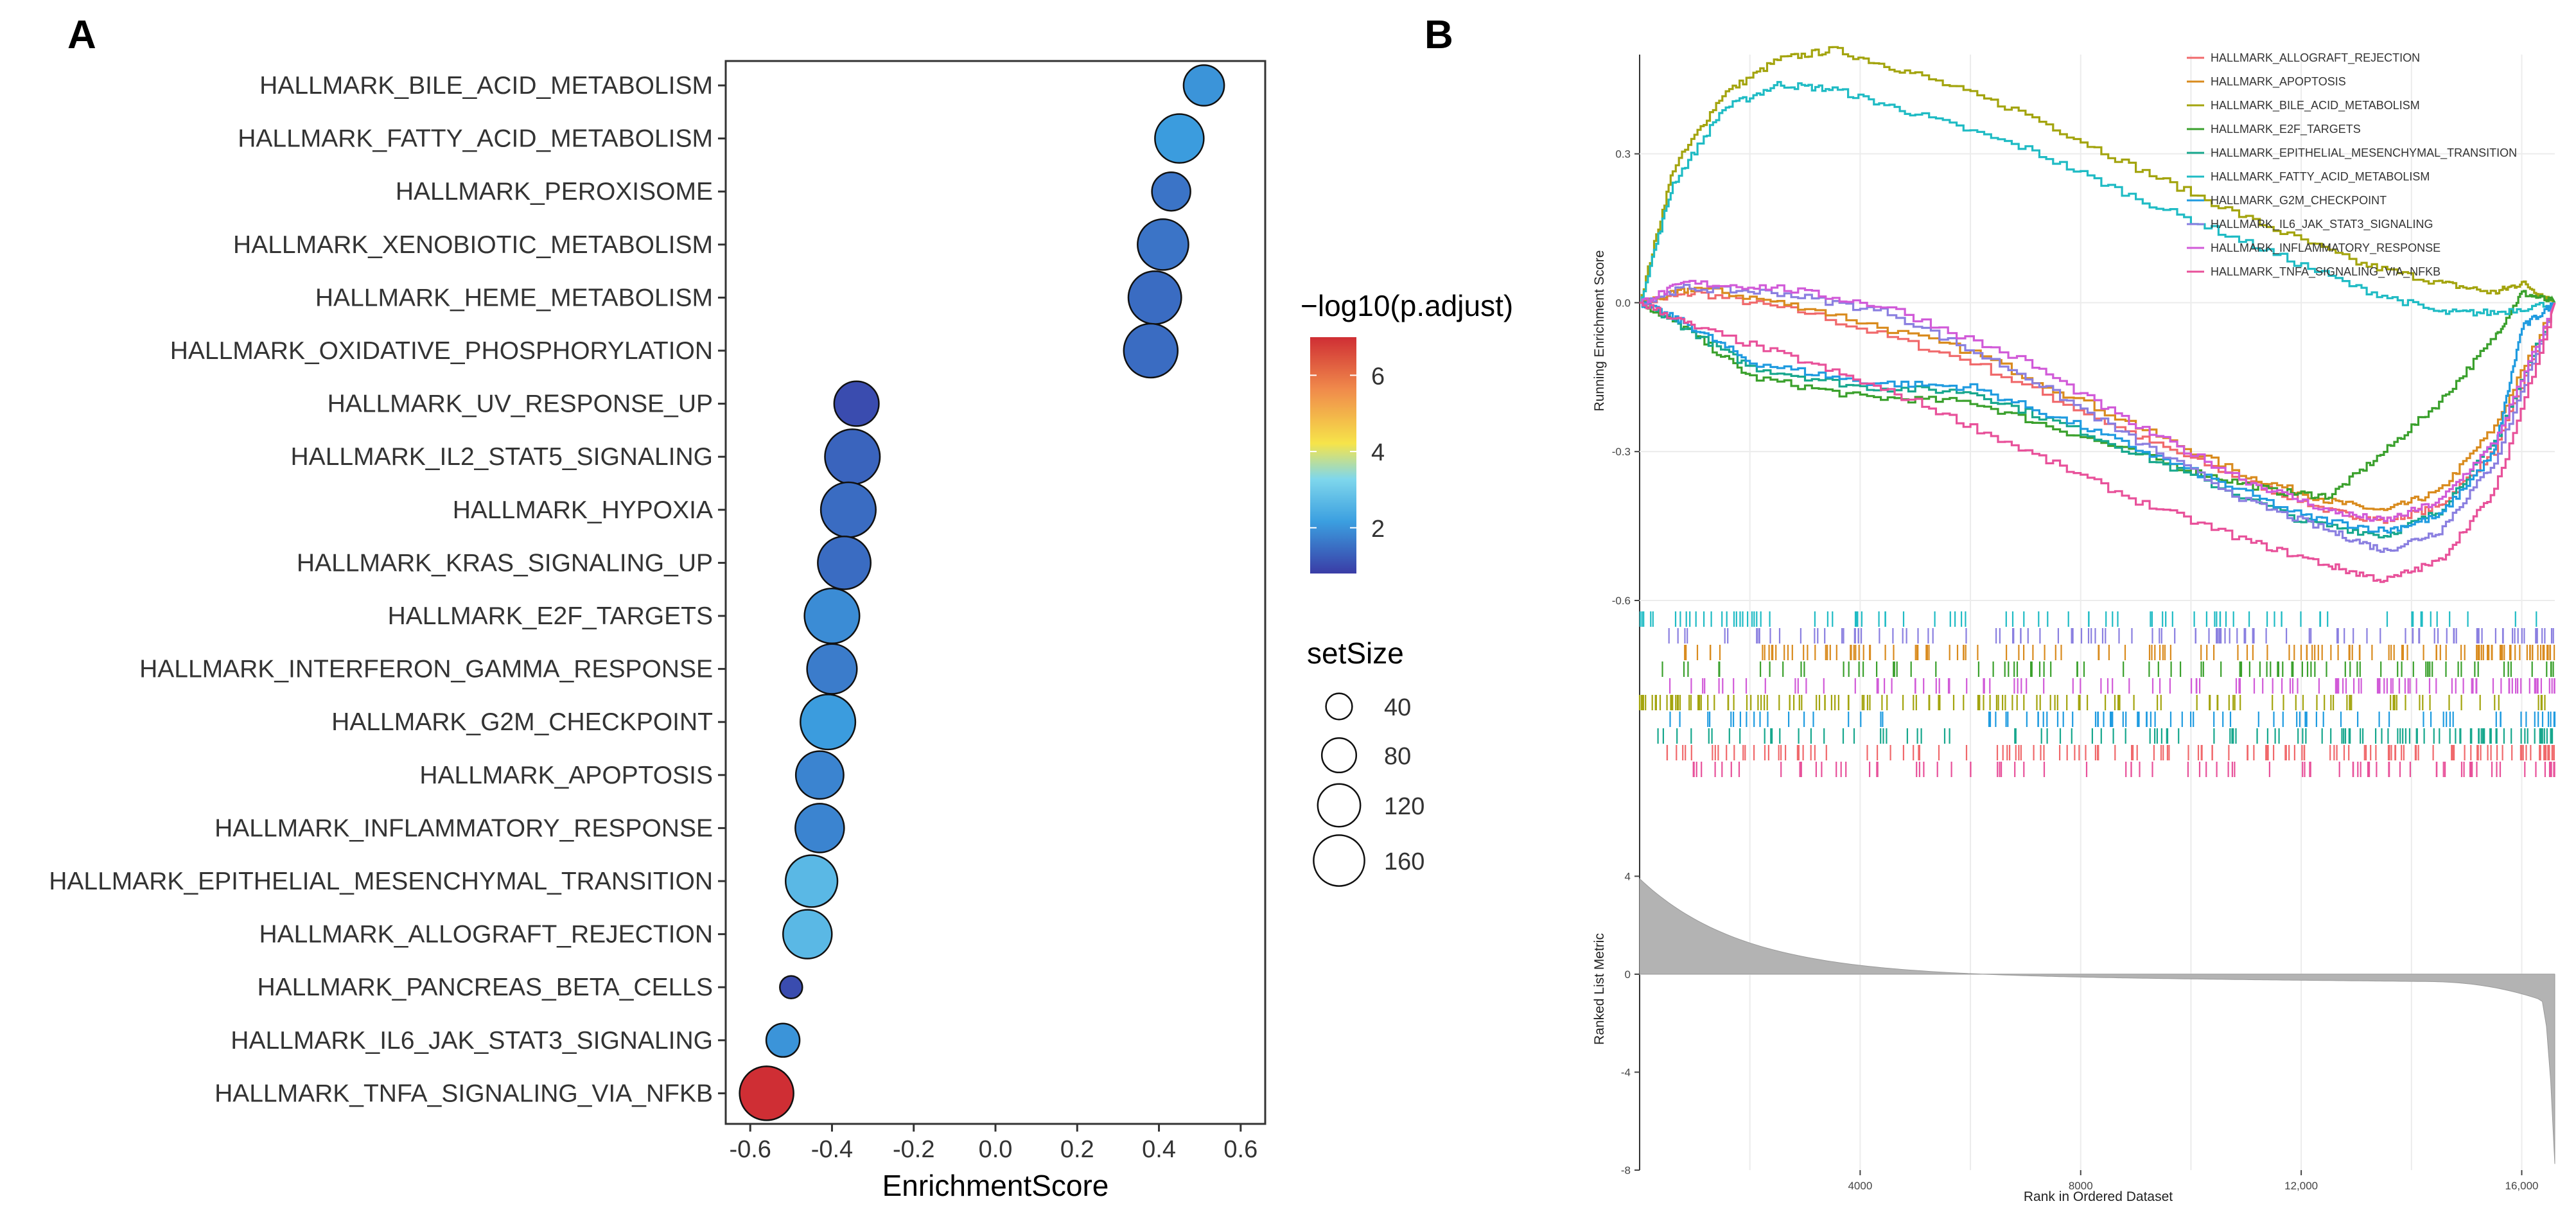 This screenshot has width=2576, height=1217. I want to click on x-tick-label: 0.0, so click(996, 1149).